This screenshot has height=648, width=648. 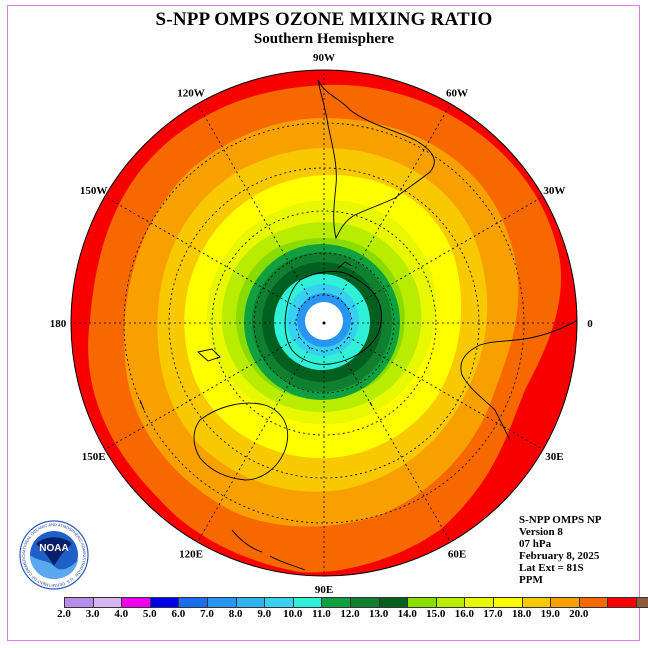 I want to click on longitude-label: 60W, so click(x=457, y=94).